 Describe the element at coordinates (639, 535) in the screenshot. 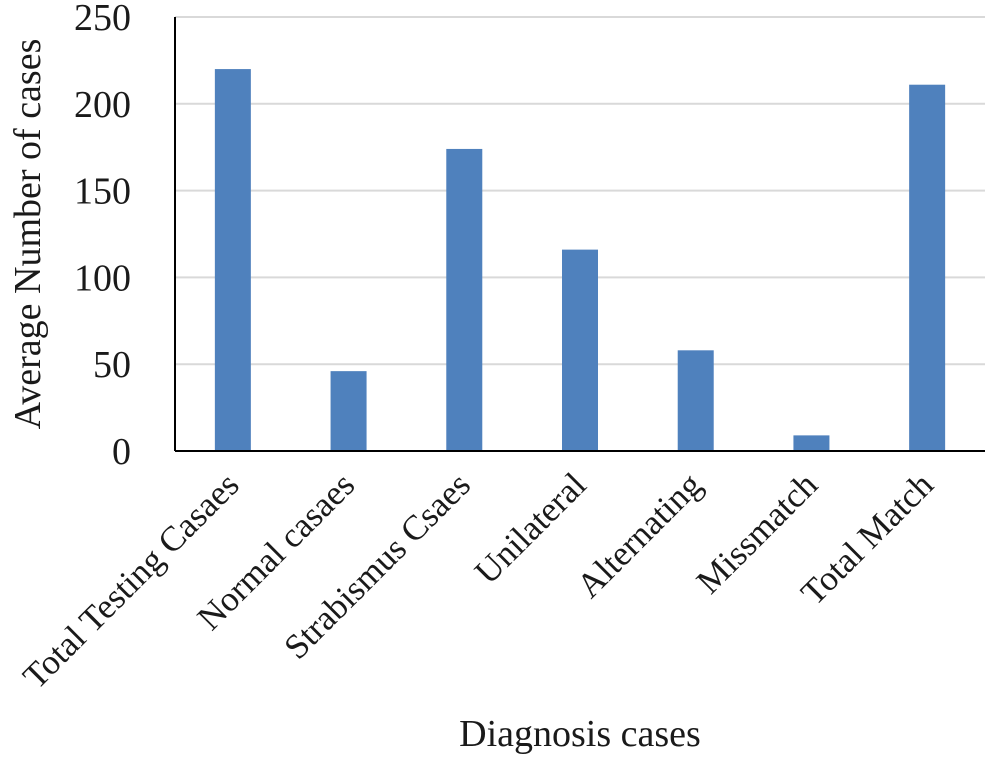

I see `x-category-label: Alternating` at that location.